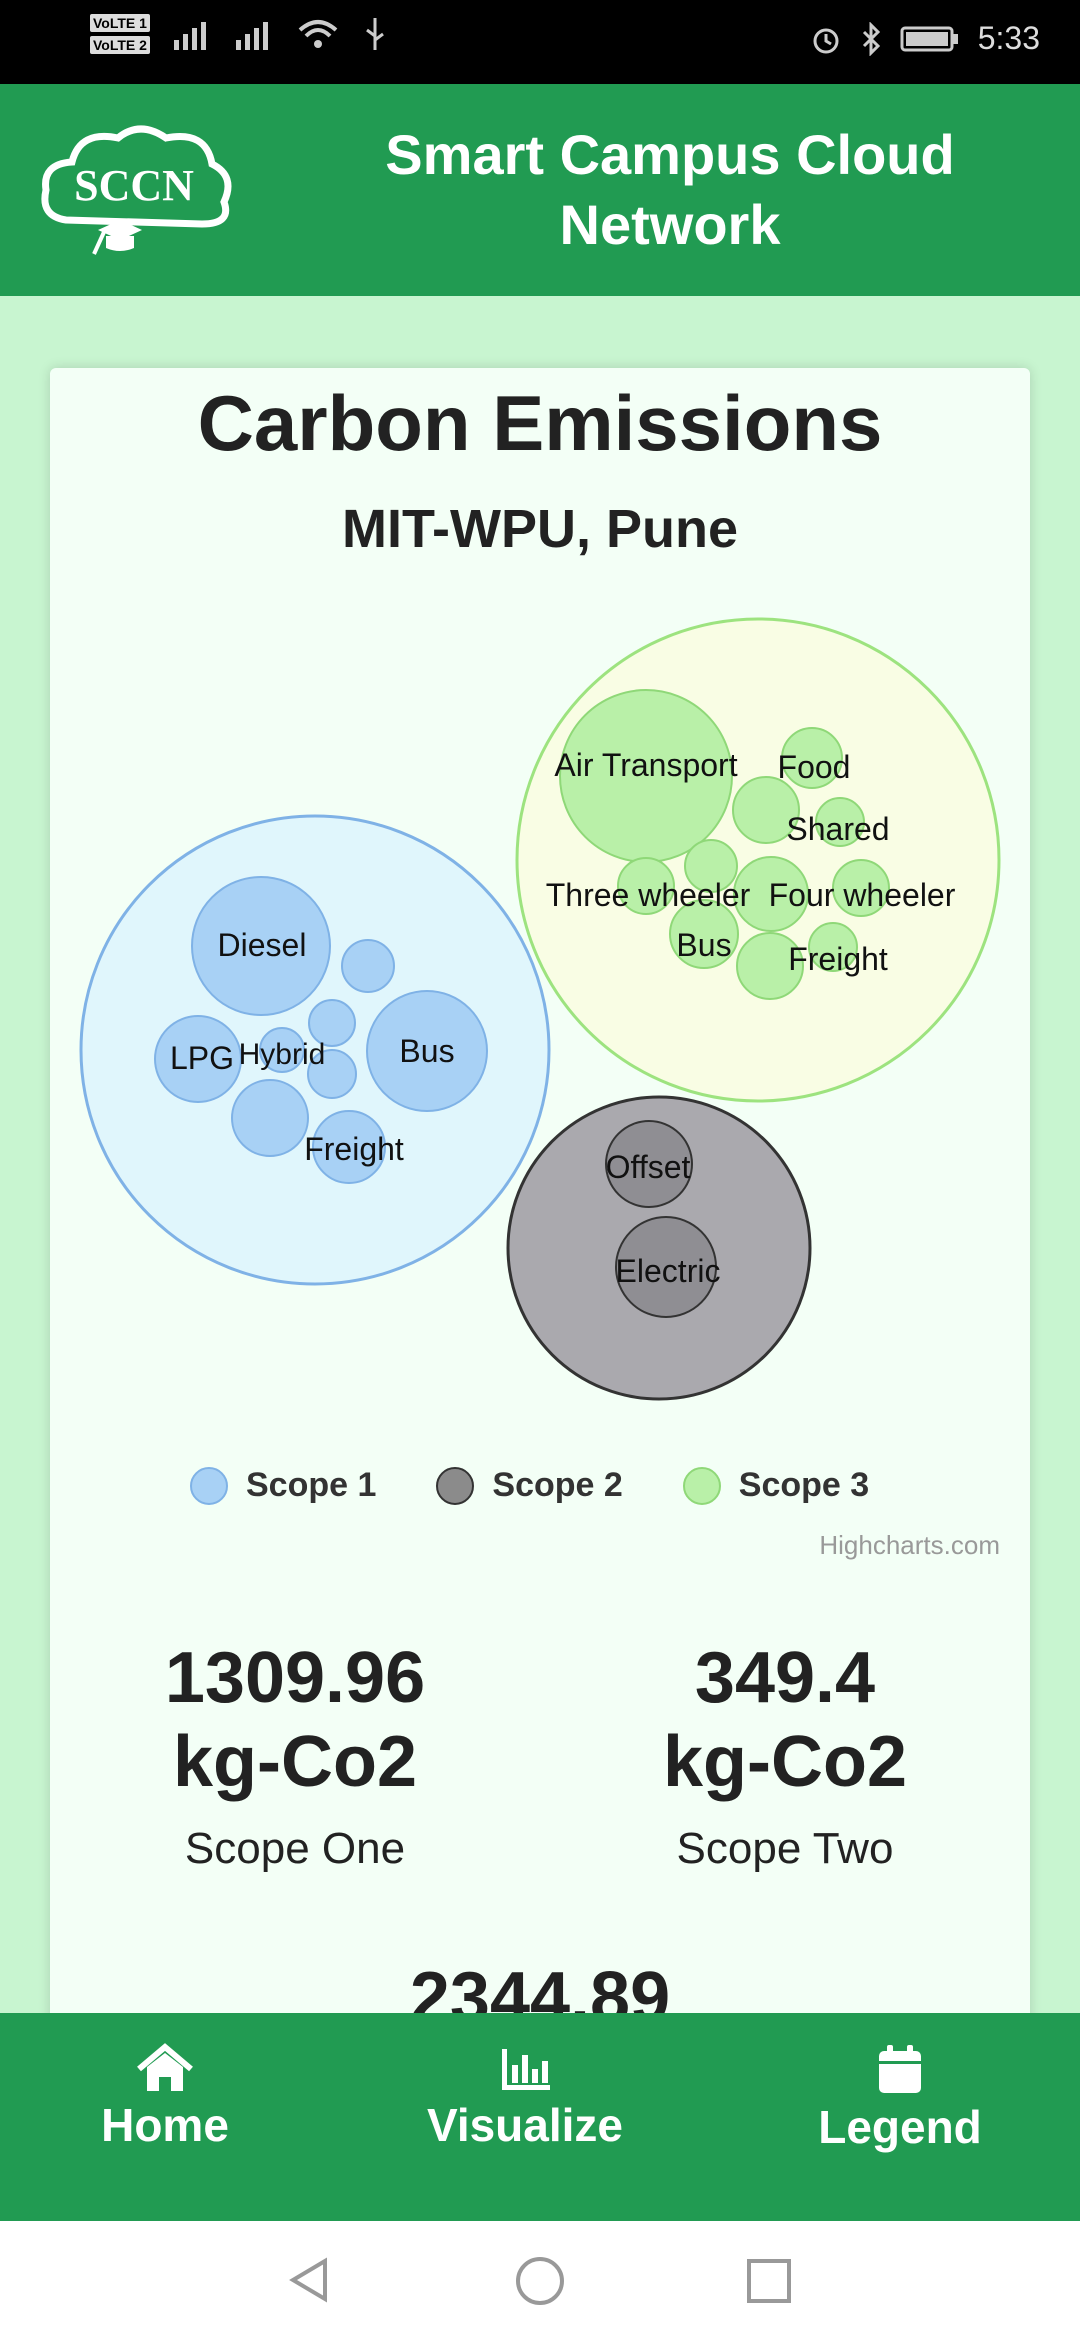 This screenshot has width=1080, height=2340. I want to click on signal-2-icon, so click(251, 36).